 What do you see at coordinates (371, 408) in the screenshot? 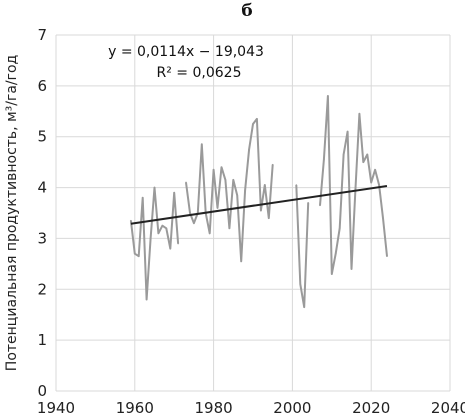
I see `x-tick-label: 2020` at bounding box center [371, 408].